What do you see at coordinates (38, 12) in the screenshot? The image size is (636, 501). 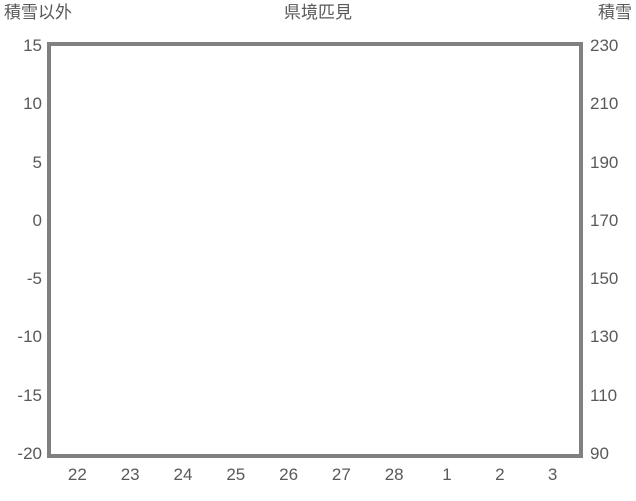 I see `left-axis-title: 積雪以外` at bounding box center [38, 12].